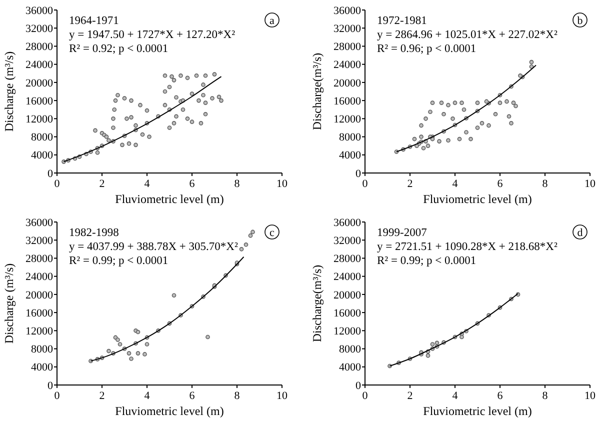 This screenshot has height=423, width=616. I want to click on annotation: R² = 0.96; p < 0.0001, so click(426, 49).